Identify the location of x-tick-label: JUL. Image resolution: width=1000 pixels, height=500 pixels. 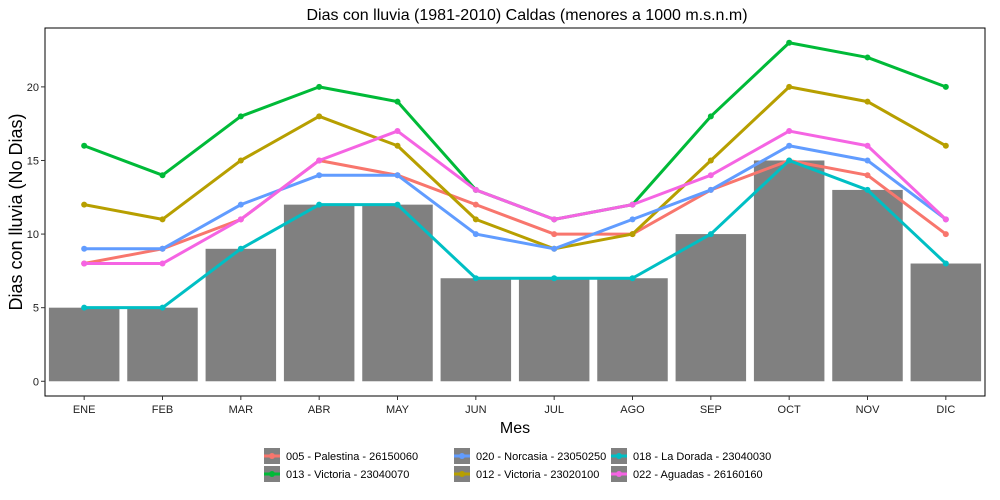
(554, 410).